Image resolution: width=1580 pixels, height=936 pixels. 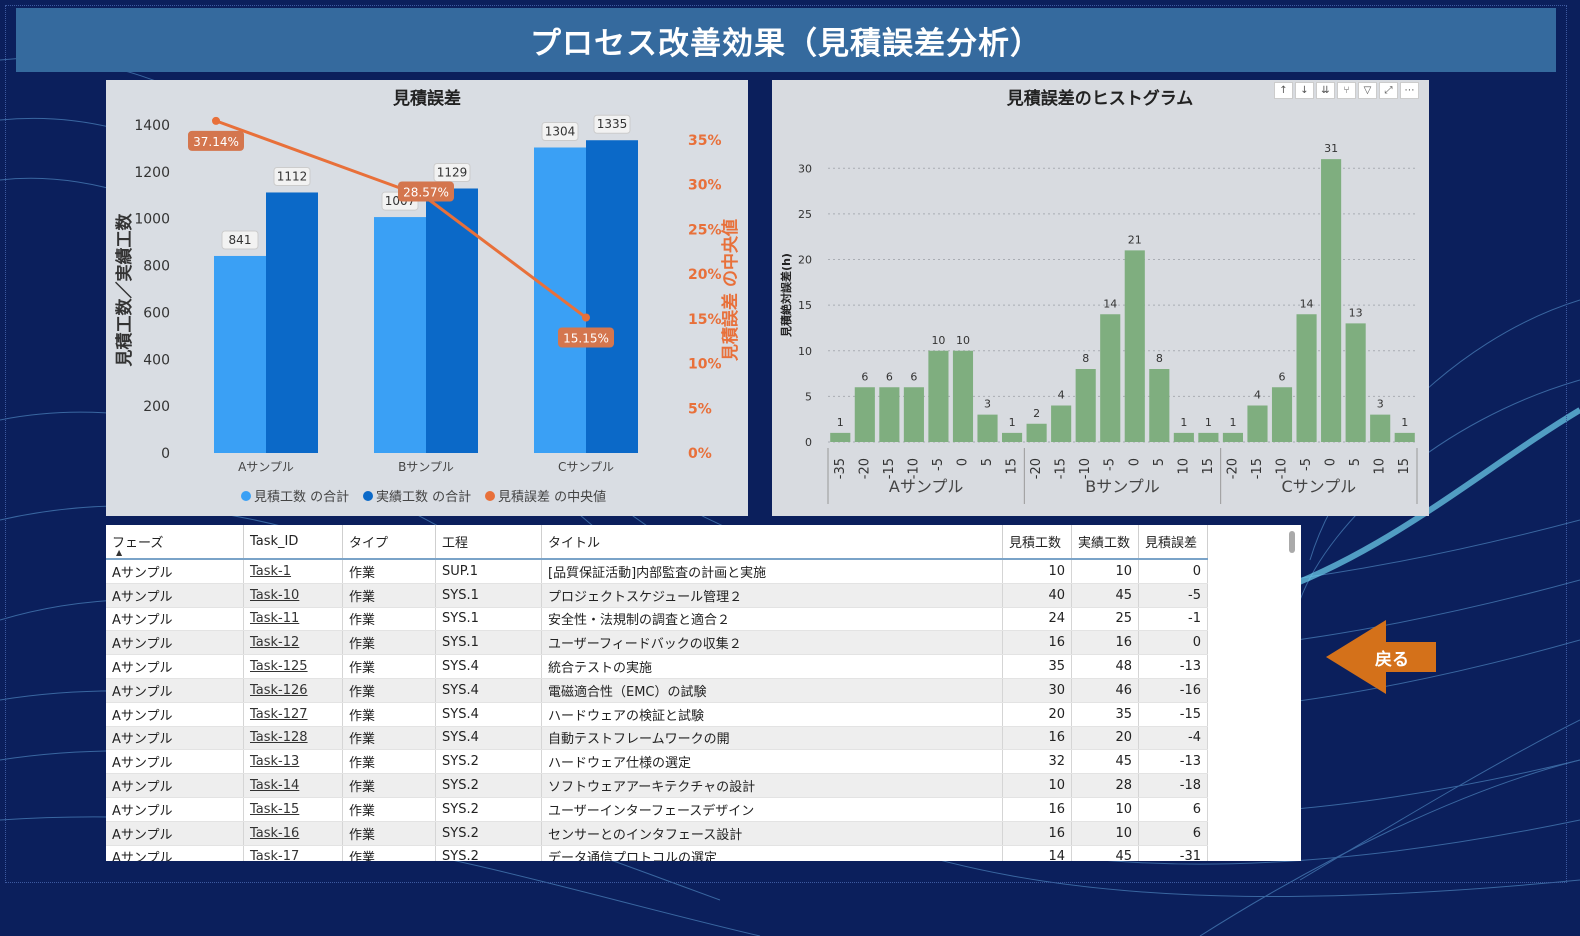 I want to click on table-row: Aサンプル Task-13 作業 SYS.2 ハードウェア仕様の選定 32 45 -13, so click(x=657, y=762).